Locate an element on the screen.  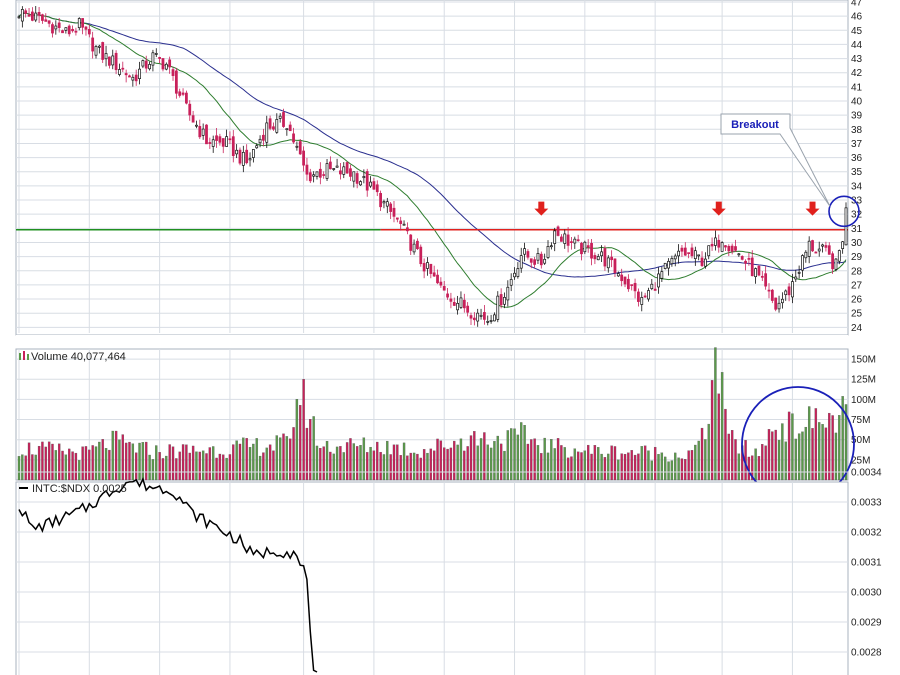
price-tick-label: 31 is located at coordinates (857, 229).